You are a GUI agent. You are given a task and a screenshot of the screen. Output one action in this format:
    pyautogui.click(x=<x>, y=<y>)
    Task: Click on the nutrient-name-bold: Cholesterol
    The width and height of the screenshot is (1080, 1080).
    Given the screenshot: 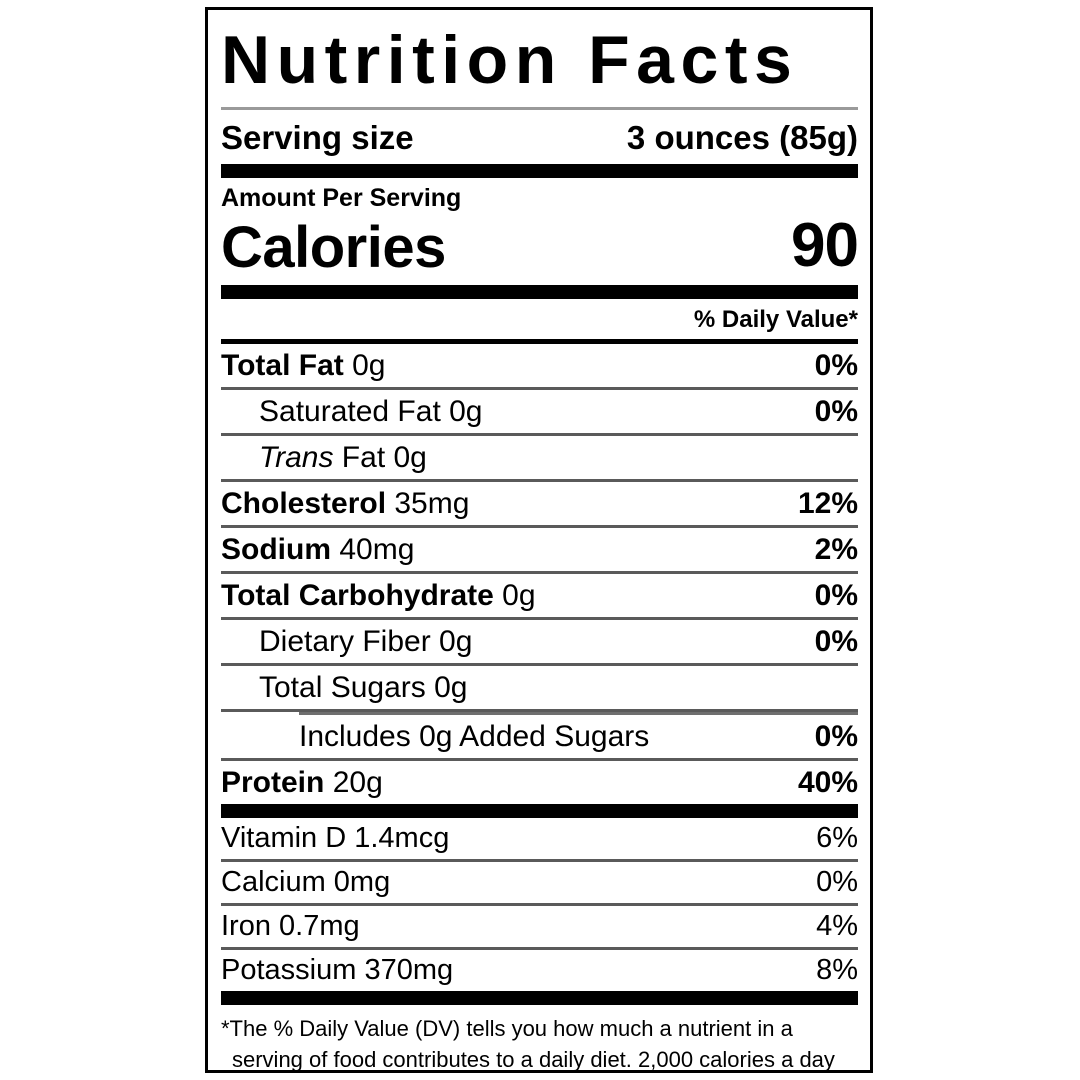 What is the action you would take?
    pyautogui.click(x=304, y=503)
    